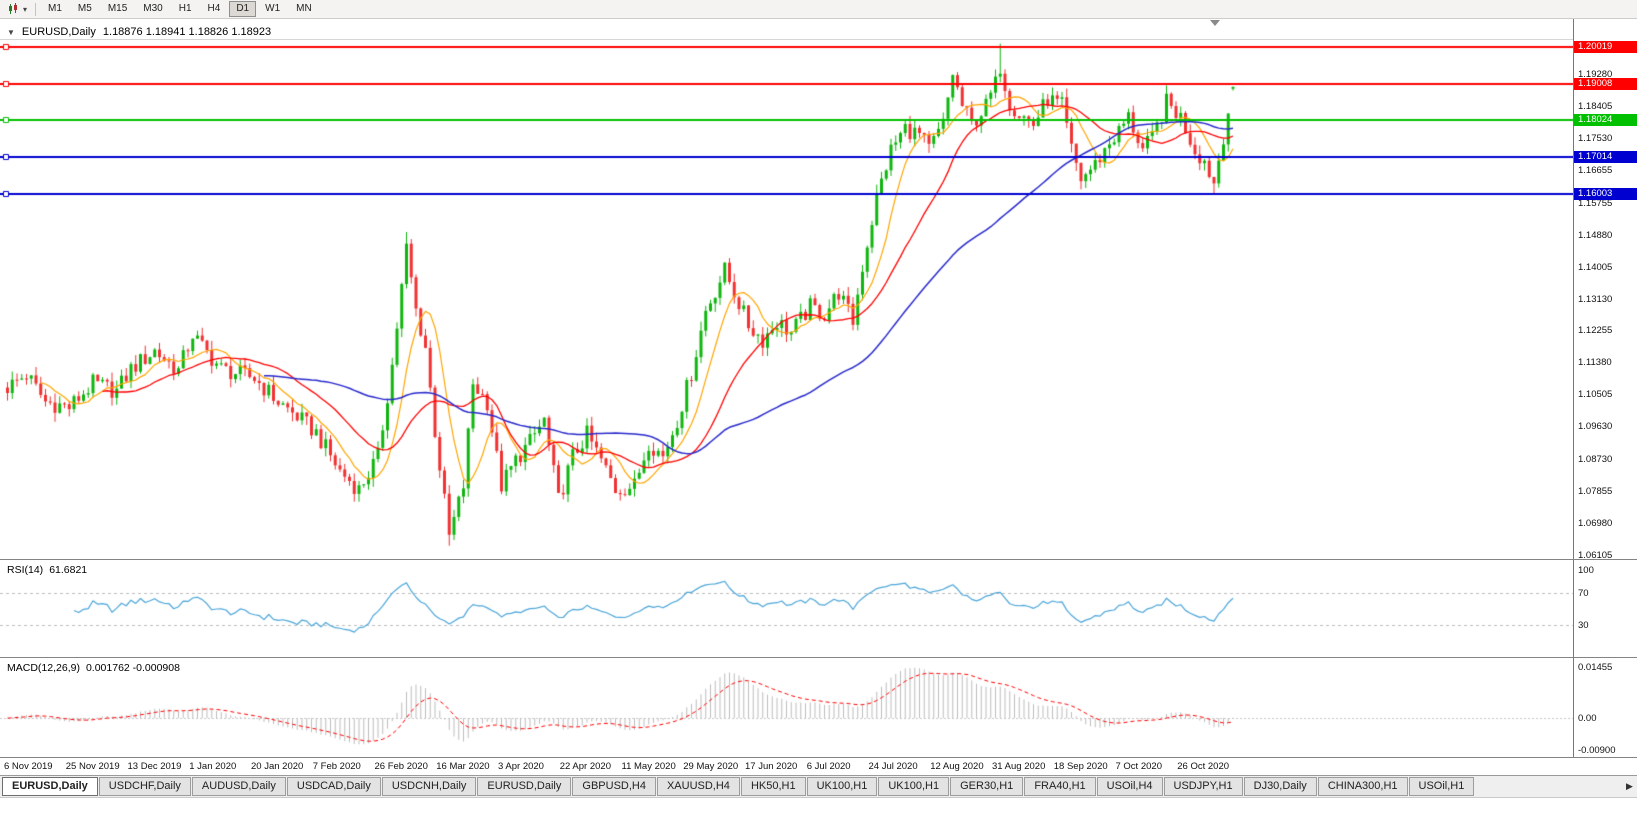 The height and width of the screenshot is (829, 1637). What do you see at coordinates (1595, 555) in the screenshot?
I see `price-axis-tick: 1.06105` at bounding box center [1595, 555].